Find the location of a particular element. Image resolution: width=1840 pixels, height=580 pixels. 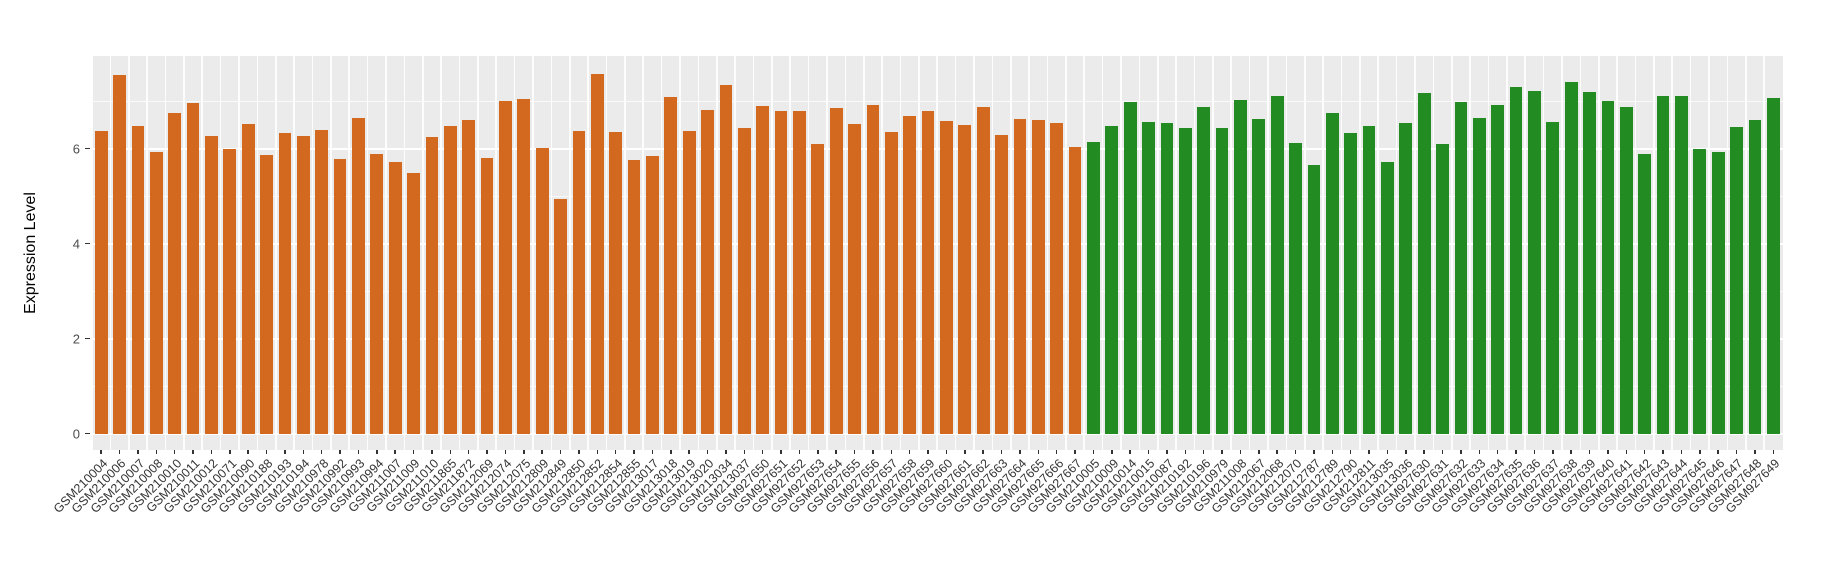

bar-slot: GSM927638 is located at coordinates (1550, 286).